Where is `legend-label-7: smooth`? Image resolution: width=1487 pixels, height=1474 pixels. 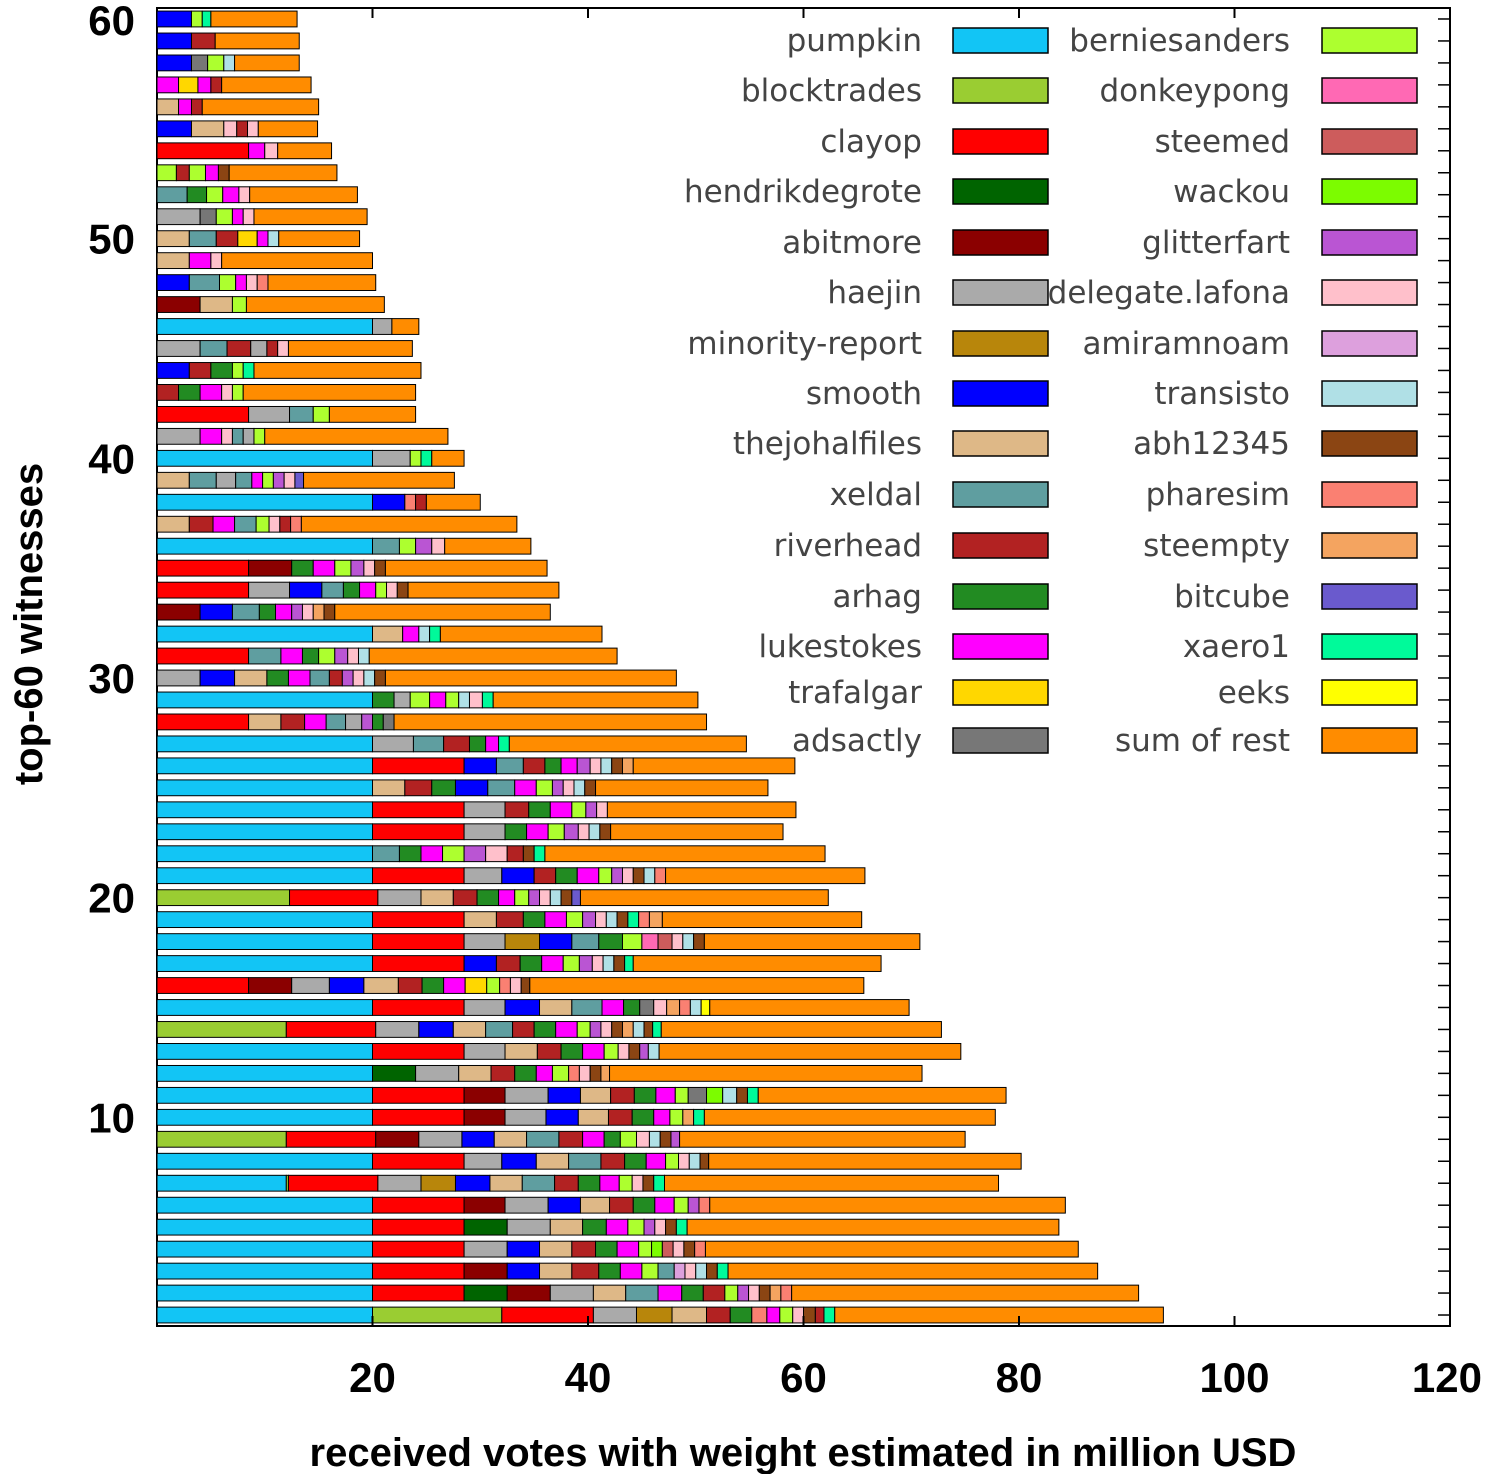
legend-label-7: smooth is located at coordinates (864, 394).